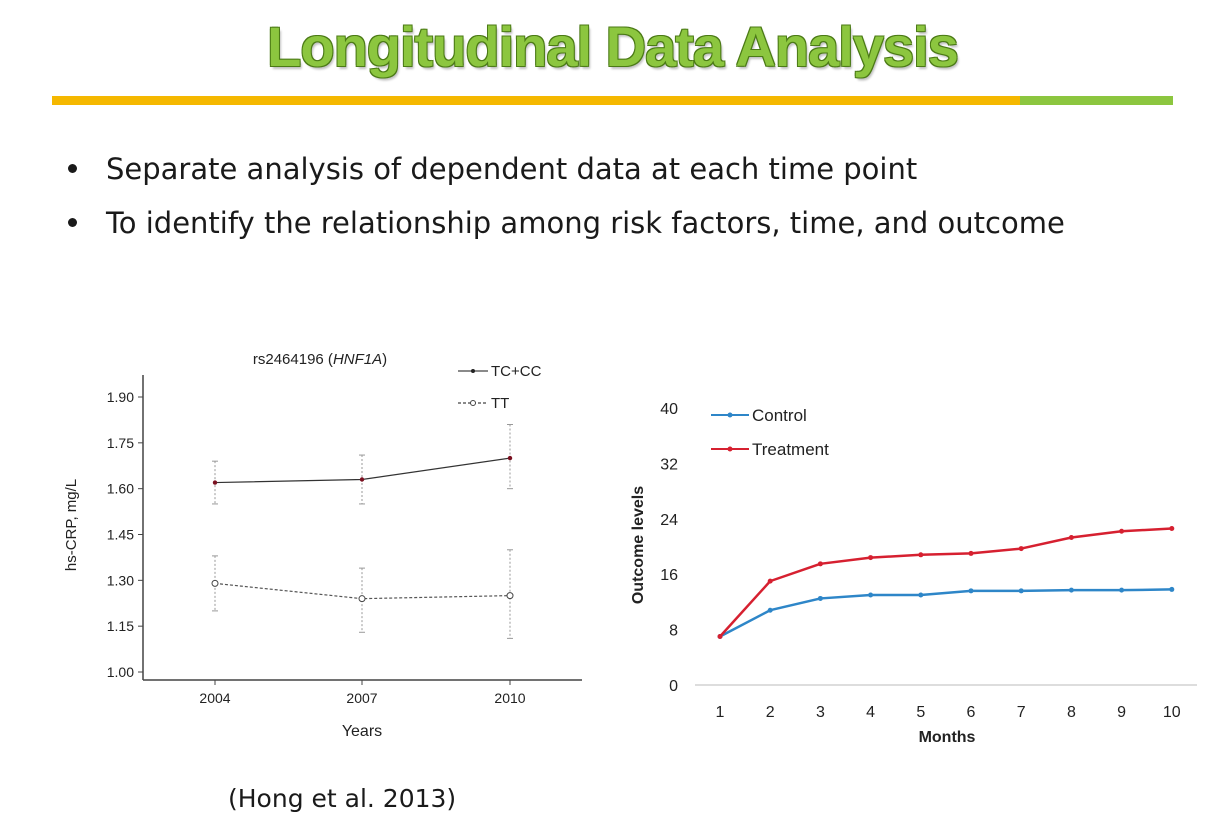  I want to click on x-tick-label: 4, so click(870, 712).